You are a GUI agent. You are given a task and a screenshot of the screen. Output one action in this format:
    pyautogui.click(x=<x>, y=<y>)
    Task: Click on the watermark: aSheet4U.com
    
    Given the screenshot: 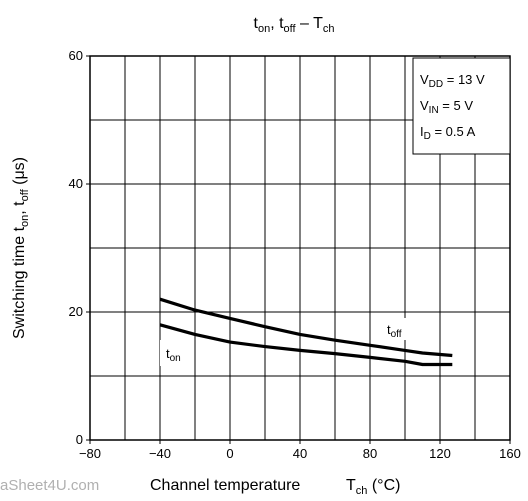 What is the action you would take?
    pyautogui.click(x=49, y=485)
    